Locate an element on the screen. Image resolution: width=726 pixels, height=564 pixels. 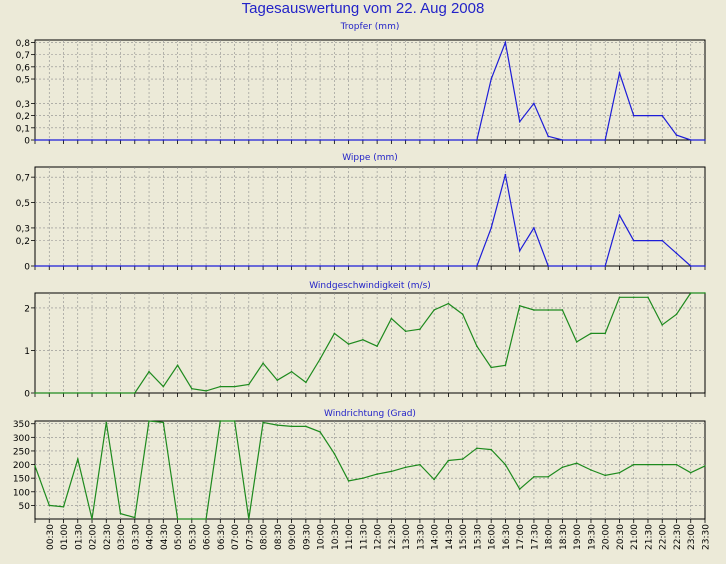
y-tick-label: 0,3 is located at coordinates (23, 229).